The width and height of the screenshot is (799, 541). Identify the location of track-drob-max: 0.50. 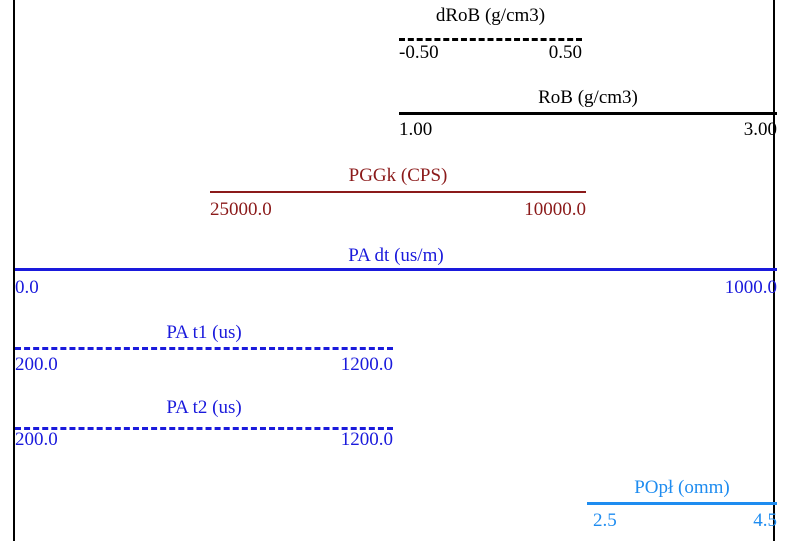
(565, 52).